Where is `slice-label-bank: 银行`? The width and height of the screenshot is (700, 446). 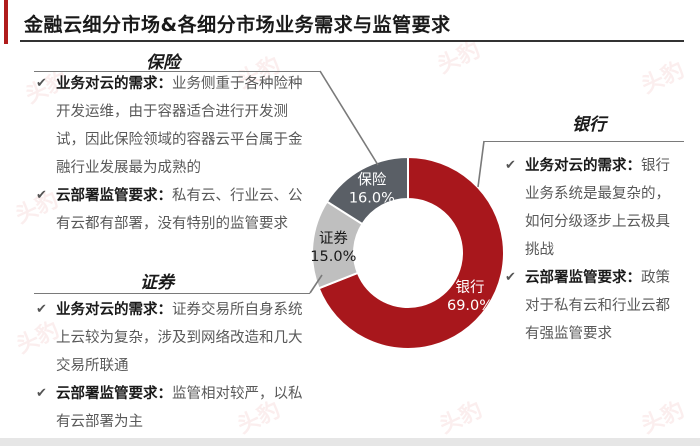 slice-label-bank: 银行 is located at coordinates (470, 287).